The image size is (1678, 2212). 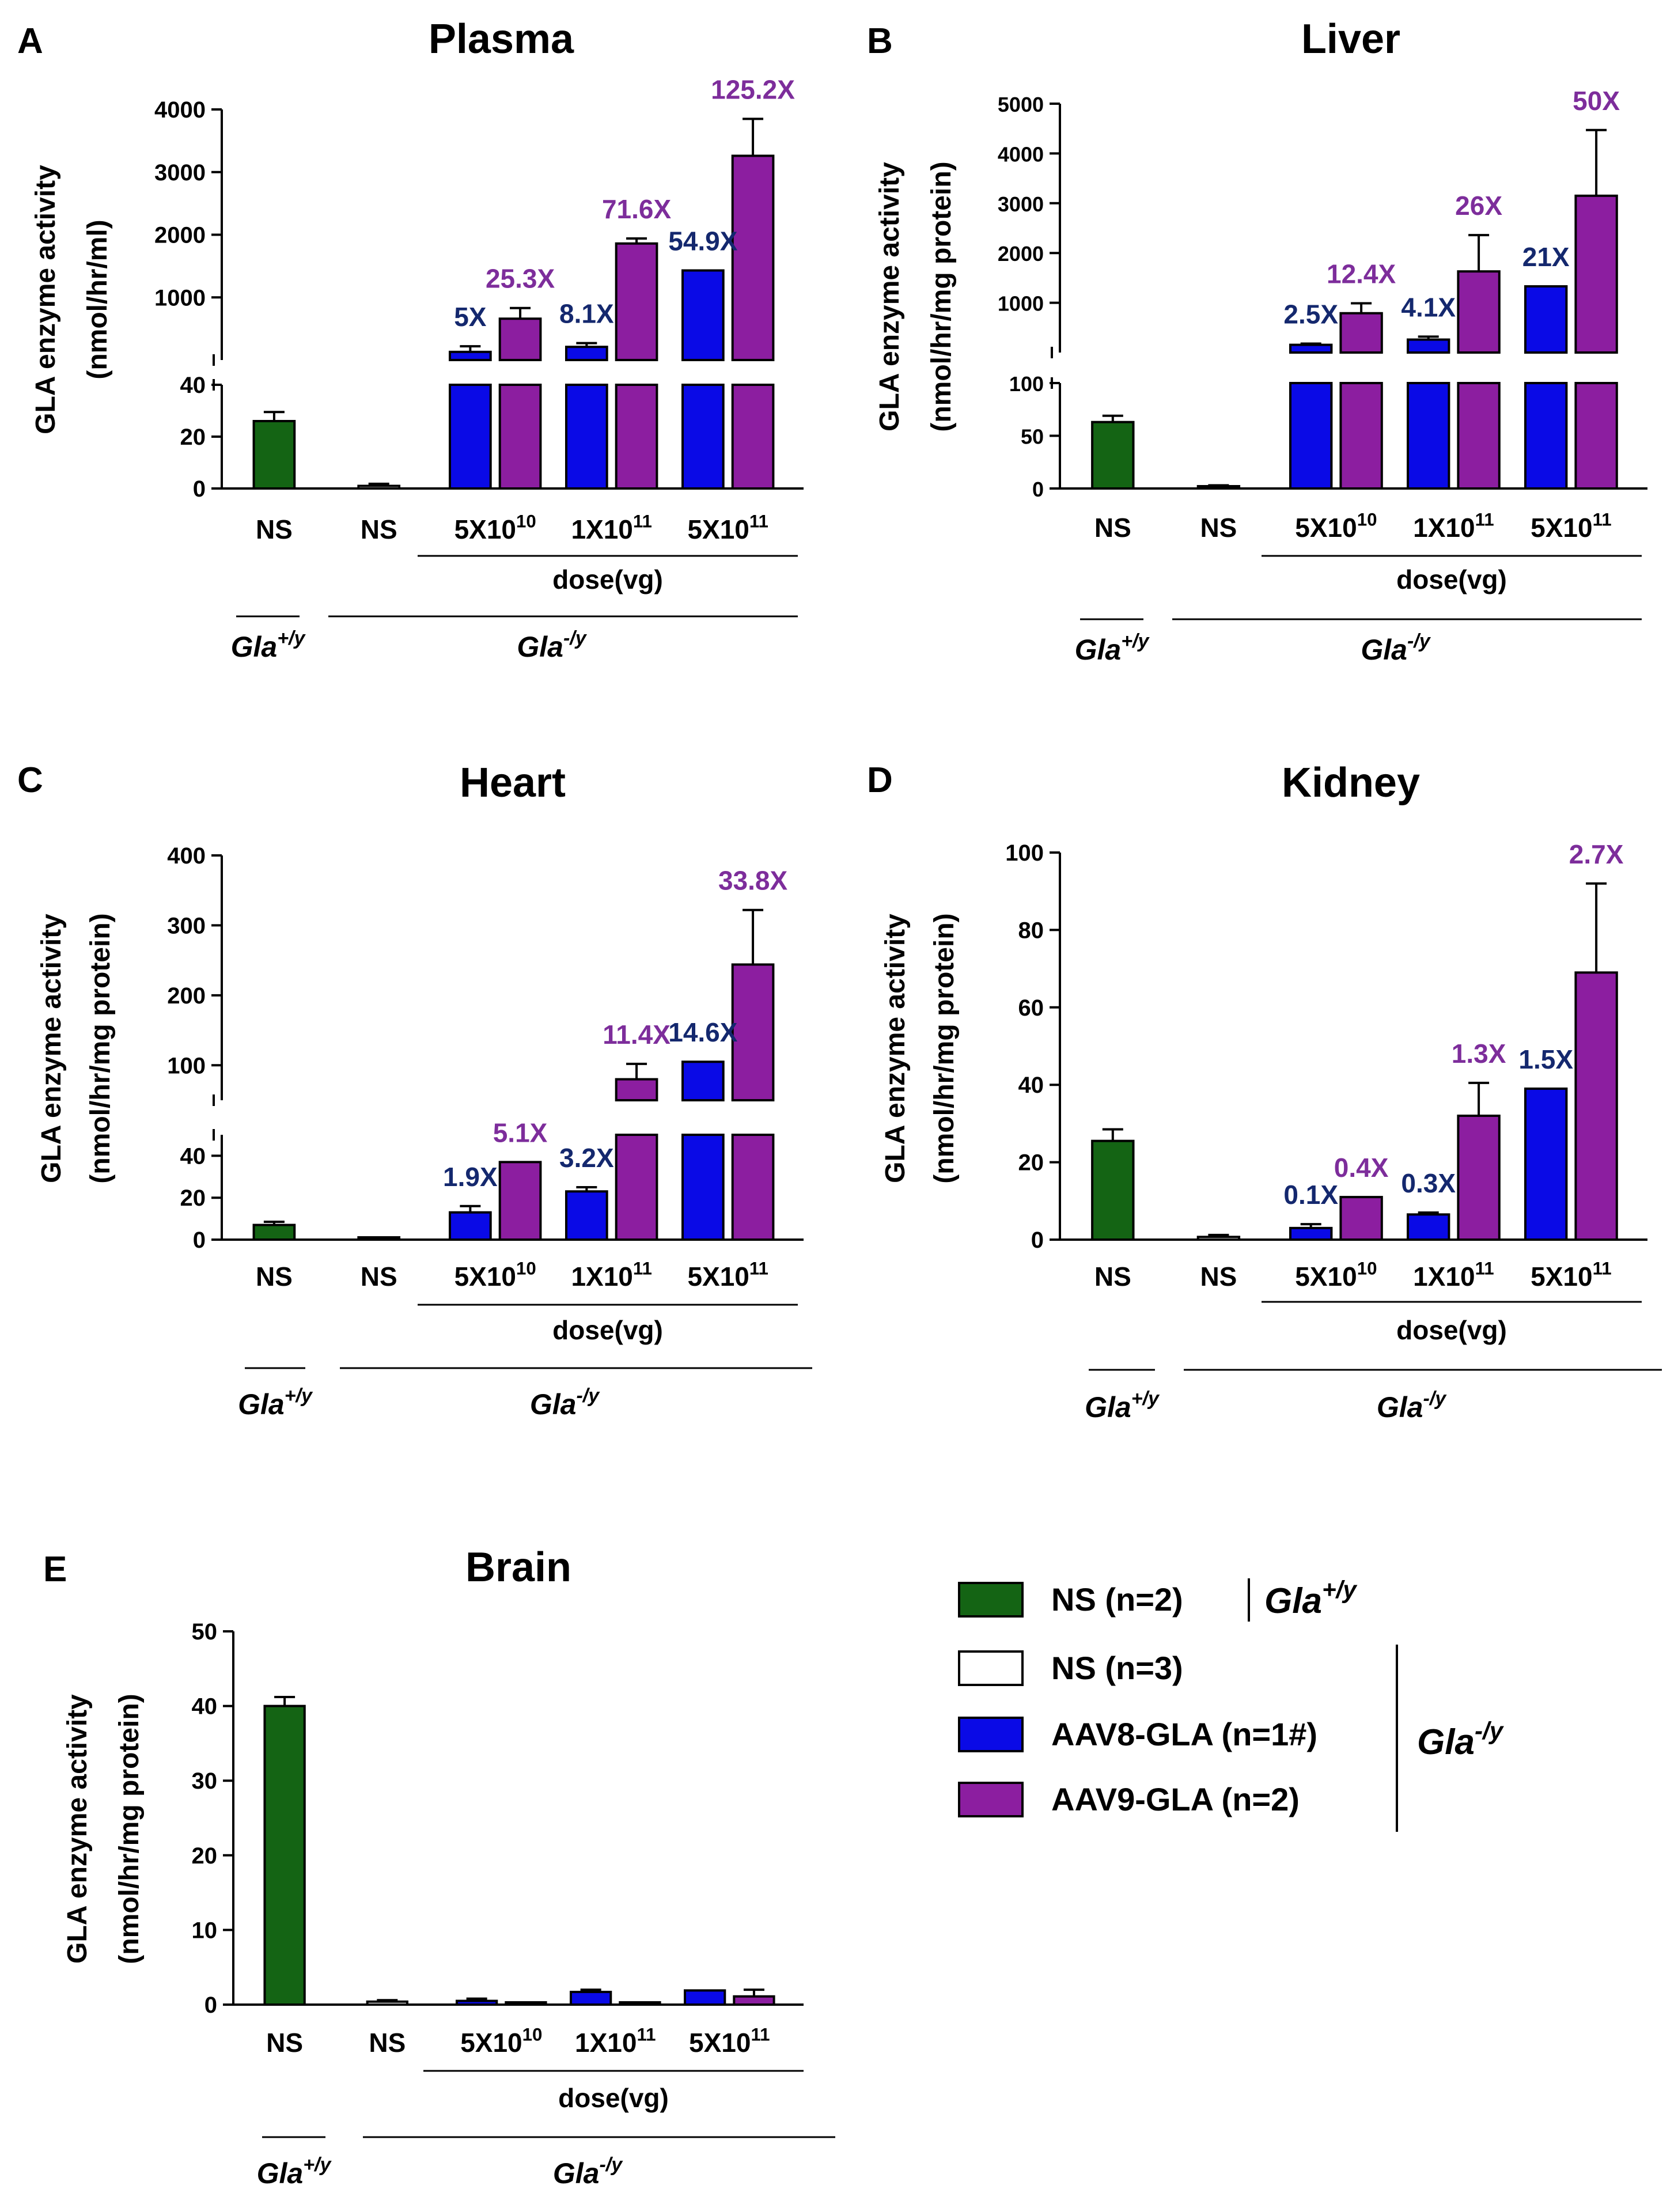 I want to click on panel-title: Heart, so click(x=513, y=783).